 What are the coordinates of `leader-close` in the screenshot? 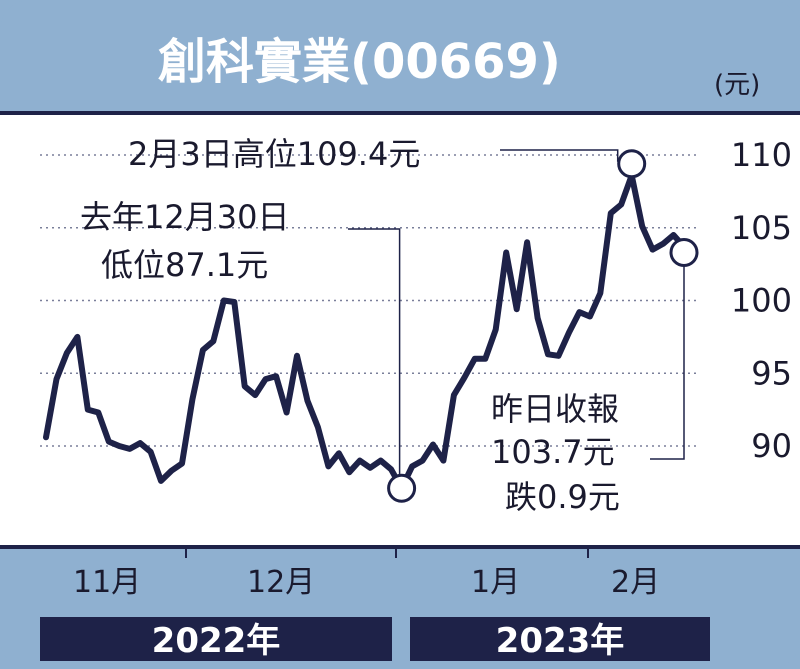 It's located at (667, 362).